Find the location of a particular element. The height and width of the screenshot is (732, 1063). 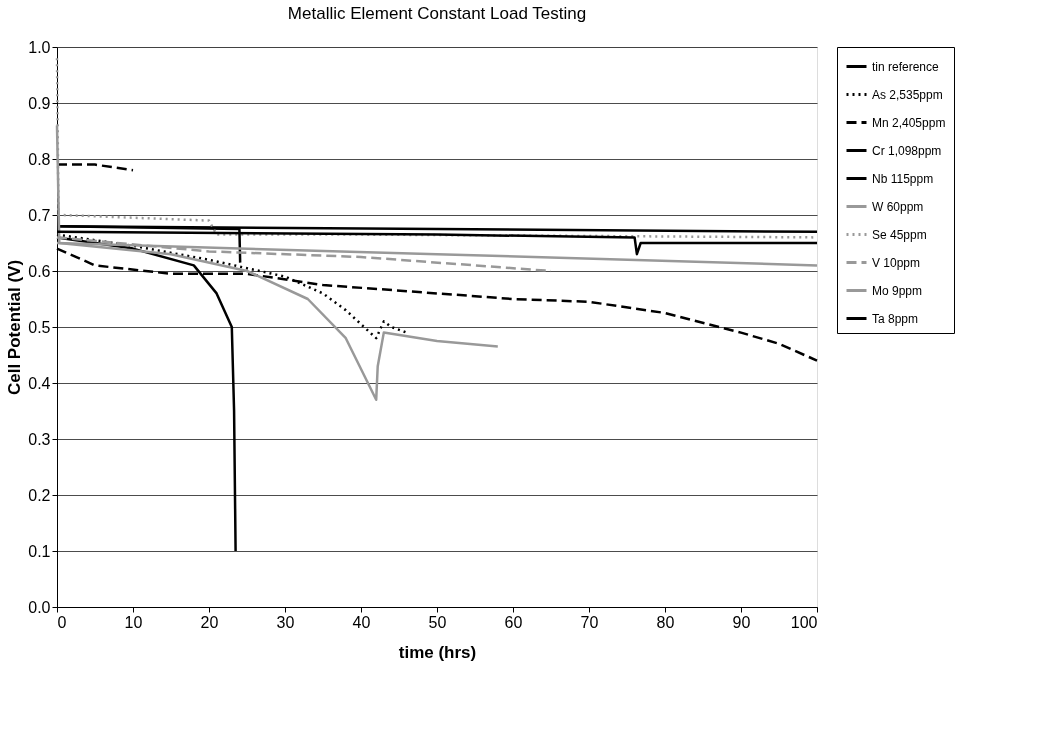

x-tick-label: 90 is located at coordinates (741, 622).